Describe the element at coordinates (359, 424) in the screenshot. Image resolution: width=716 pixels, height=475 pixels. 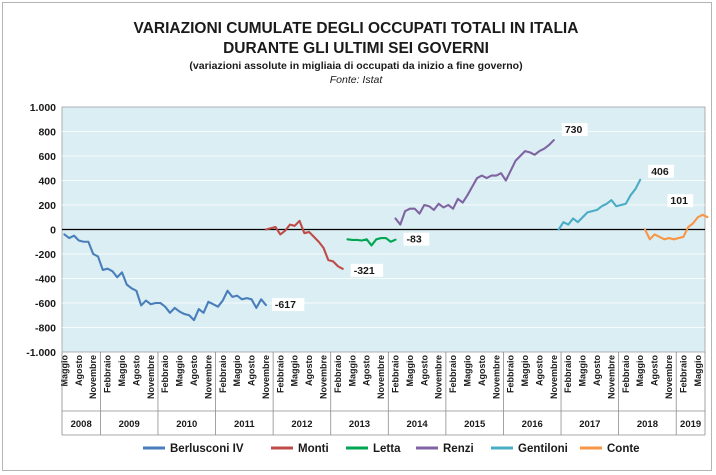
I see `year-label: 2013` at that location.